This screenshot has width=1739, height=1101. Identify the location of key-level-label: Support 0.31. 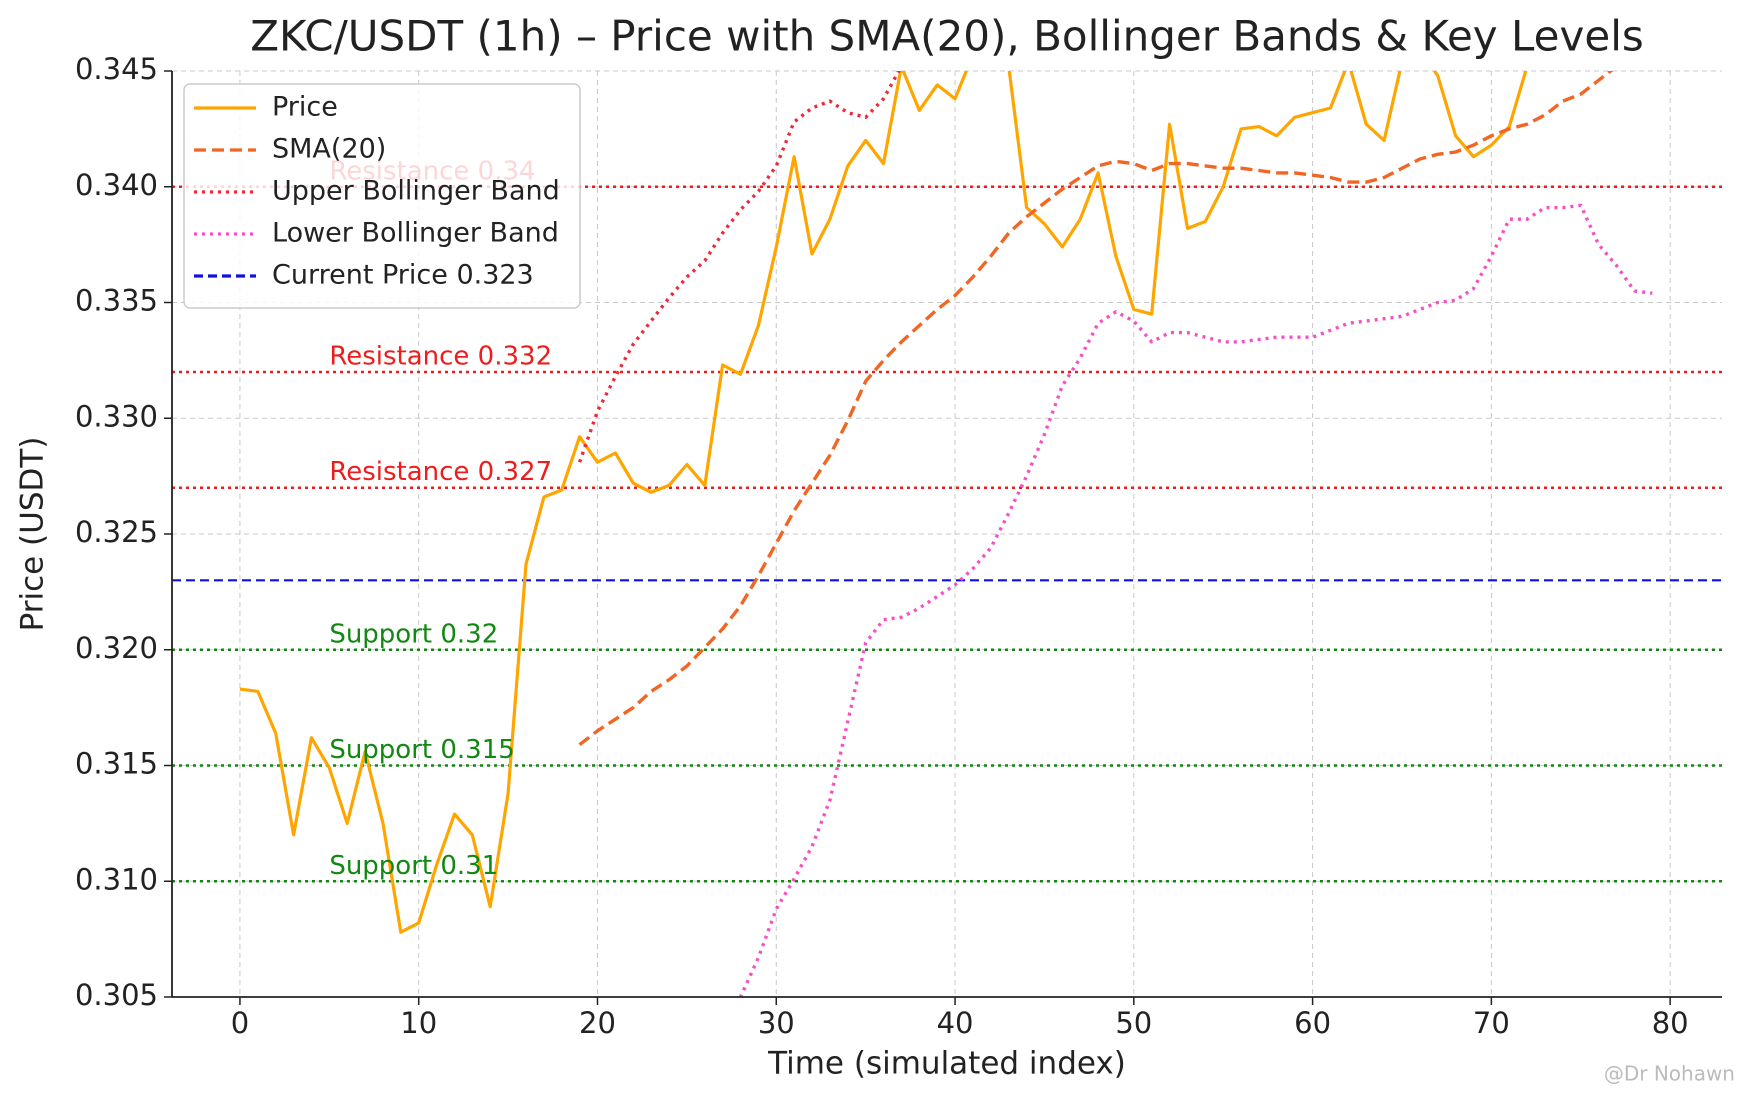
(413, 866).